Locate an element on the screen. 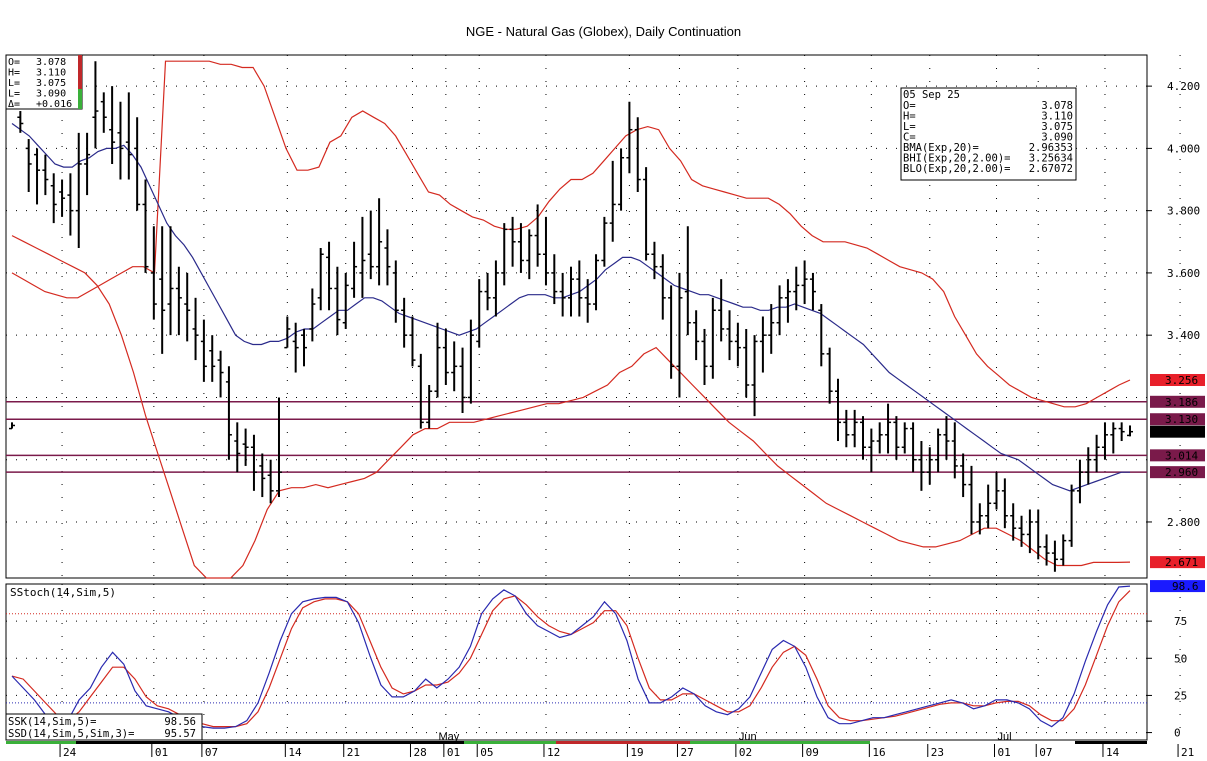 This screenshot has width=1207, height=761. info-box-label: C= is located at coordinates (909, 138).